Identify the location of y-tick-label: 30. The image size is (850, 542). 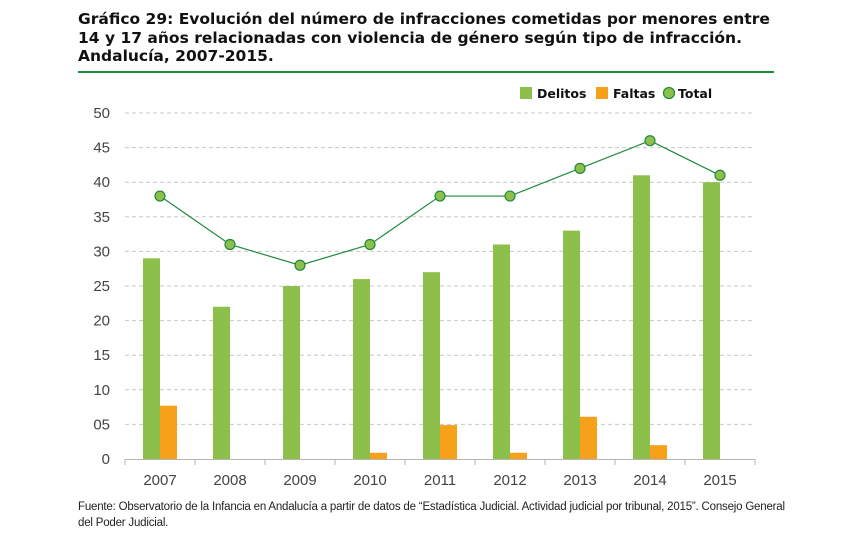
(101, 251).